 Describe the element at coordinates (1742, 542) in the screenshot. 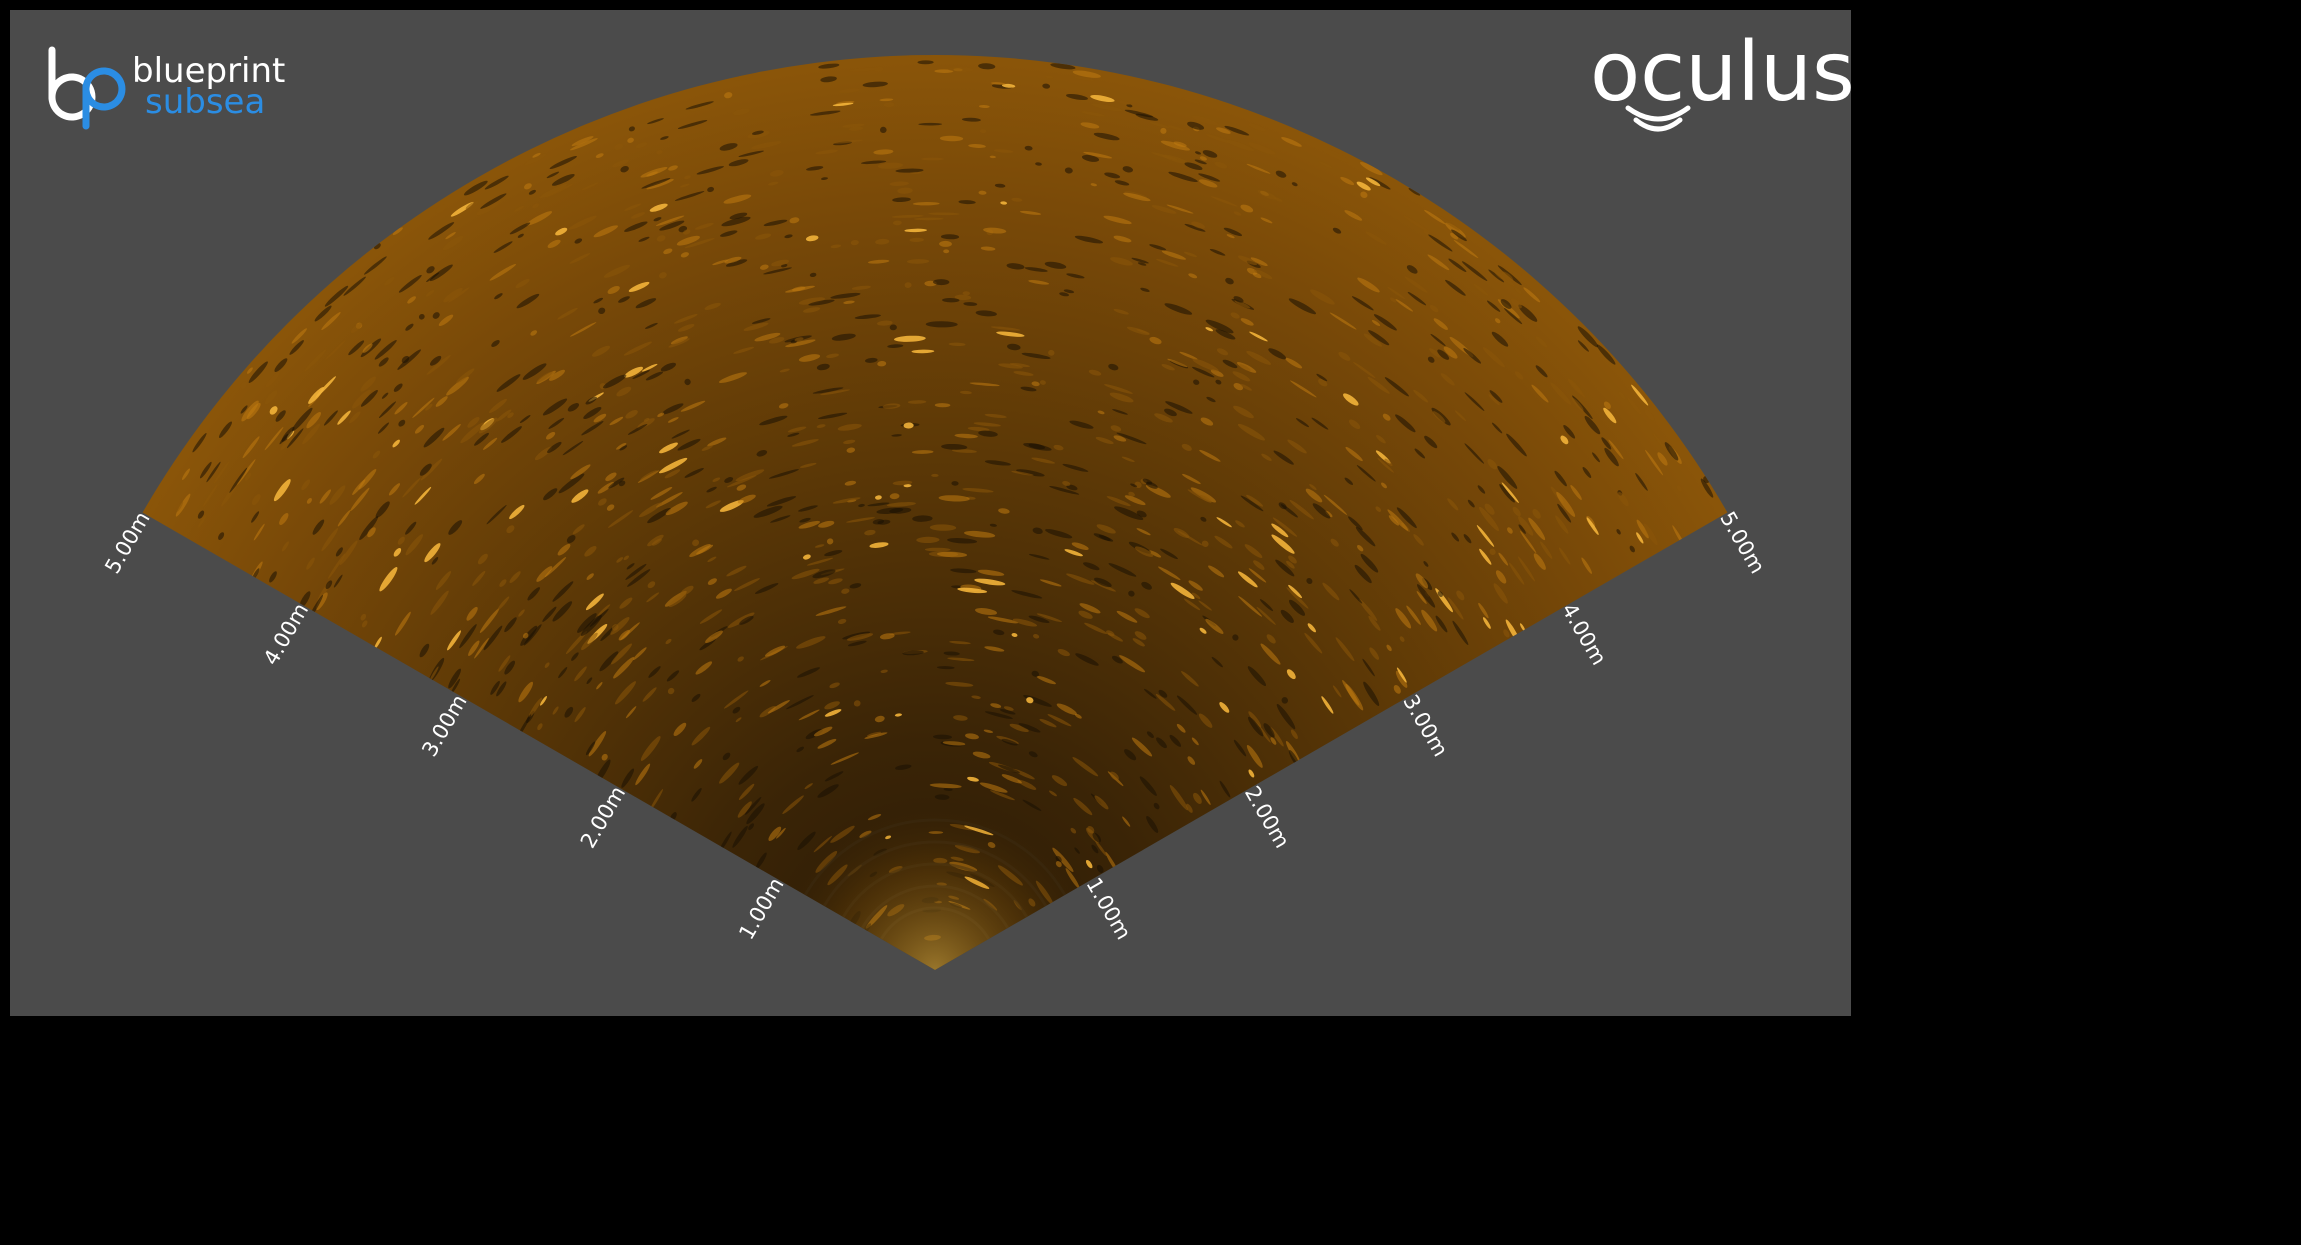

I see `right-range-label-5: 5.00m` at that location.